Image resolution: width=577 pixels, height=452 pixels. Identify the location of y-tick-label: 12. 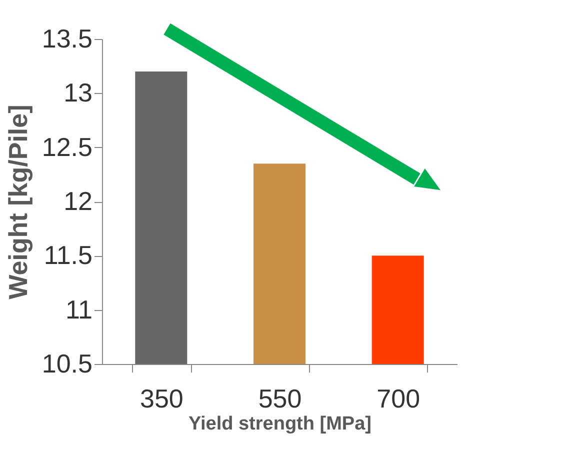
(78, 201).